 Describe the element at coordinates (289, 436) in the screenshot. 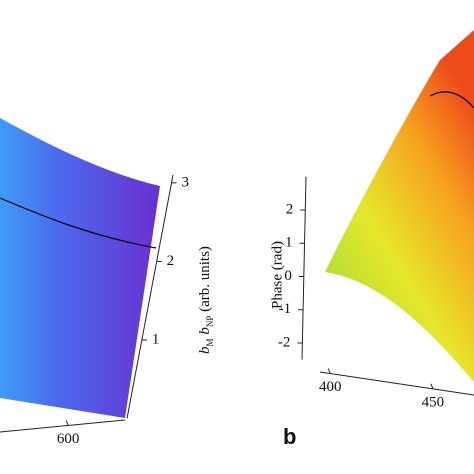

I see `panel-label: b` at that location.